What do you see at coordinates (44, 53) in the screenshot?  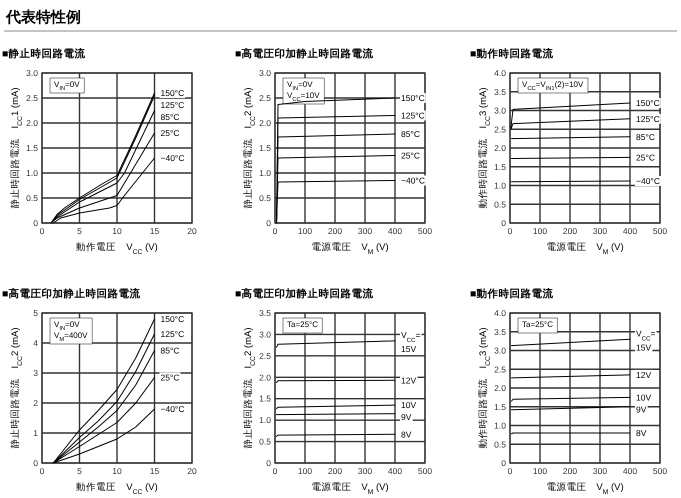 I see `chart-title: ■静止時回路電流` at bounding box center [44, 53].